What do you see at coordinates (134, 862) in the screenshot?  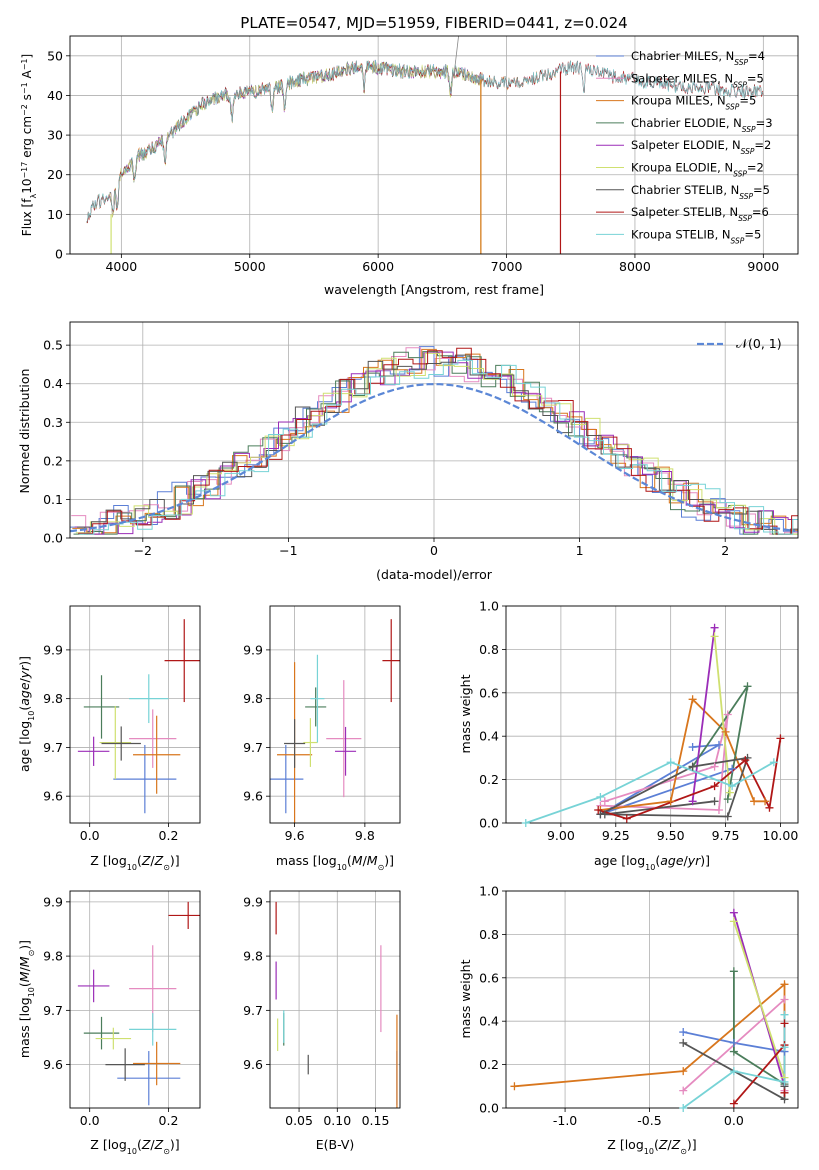 I see `x-axis-label: Z [log10(Z/Z⊙)]` at bounding box center [134, 862].